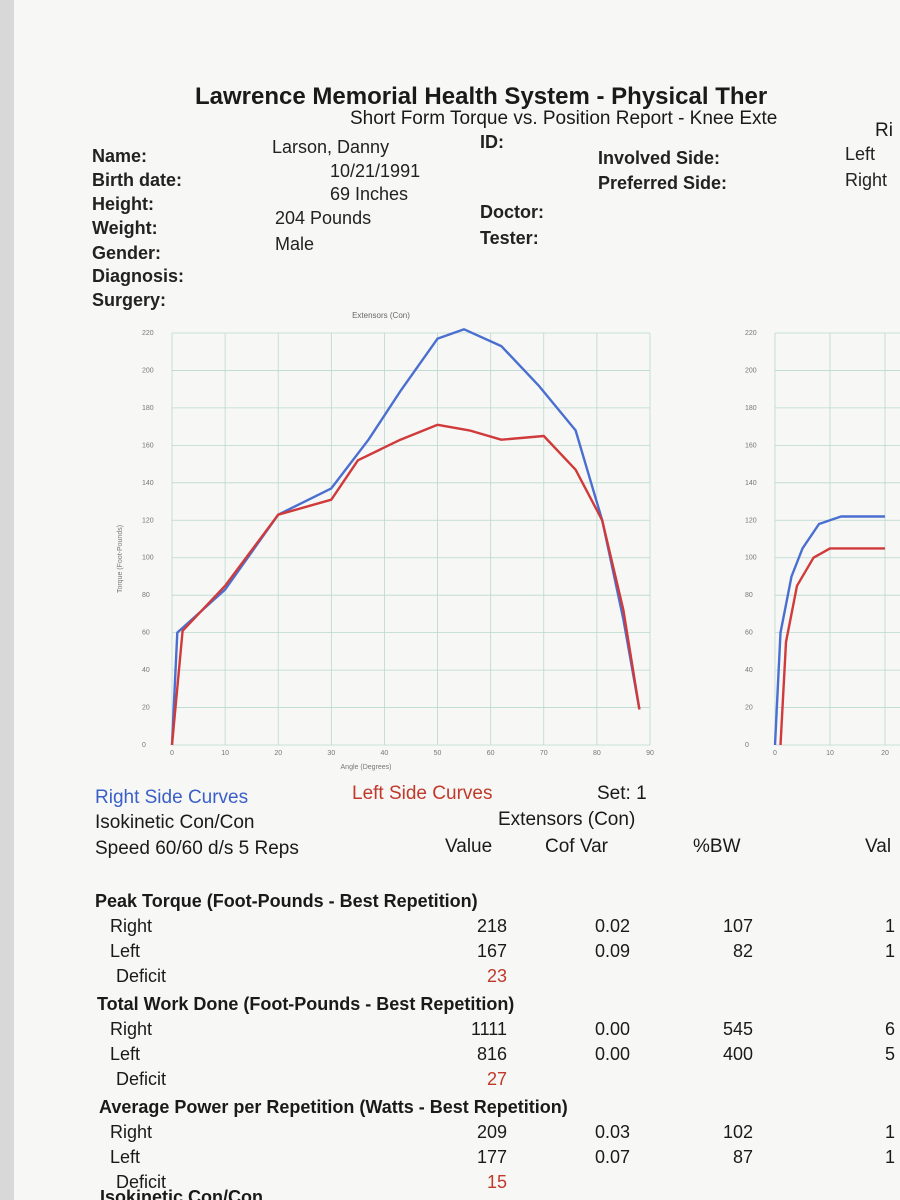  Describe the element at coordinates (866, 180) in the screenshot. I see `field-value: Right` at that location.